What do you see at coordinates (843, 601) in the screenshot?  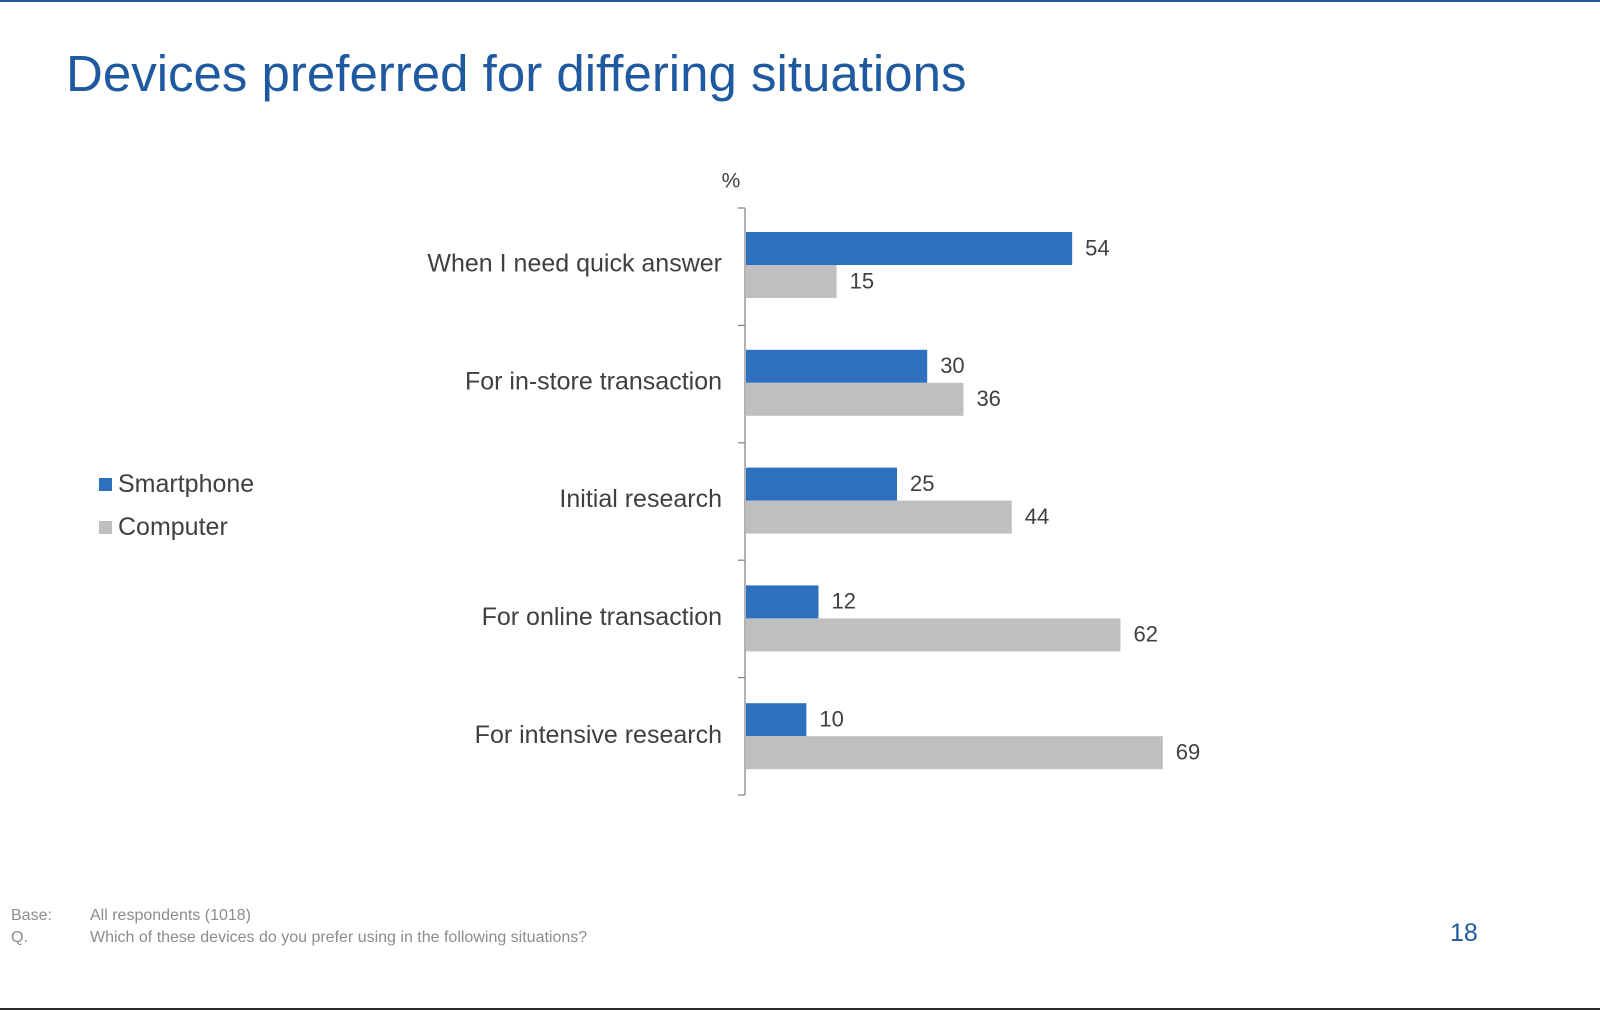 I see `data-label-smartphone: 12` at bounding box center [843, 601].